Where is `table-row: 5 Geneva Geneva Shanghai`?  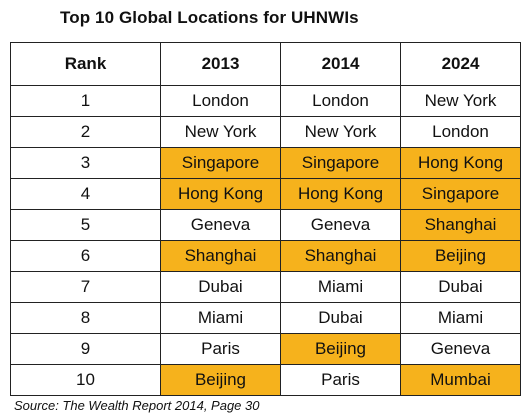 table-row: 5 Geneva Geneva Shanghai is located at coordinates (265, 225).